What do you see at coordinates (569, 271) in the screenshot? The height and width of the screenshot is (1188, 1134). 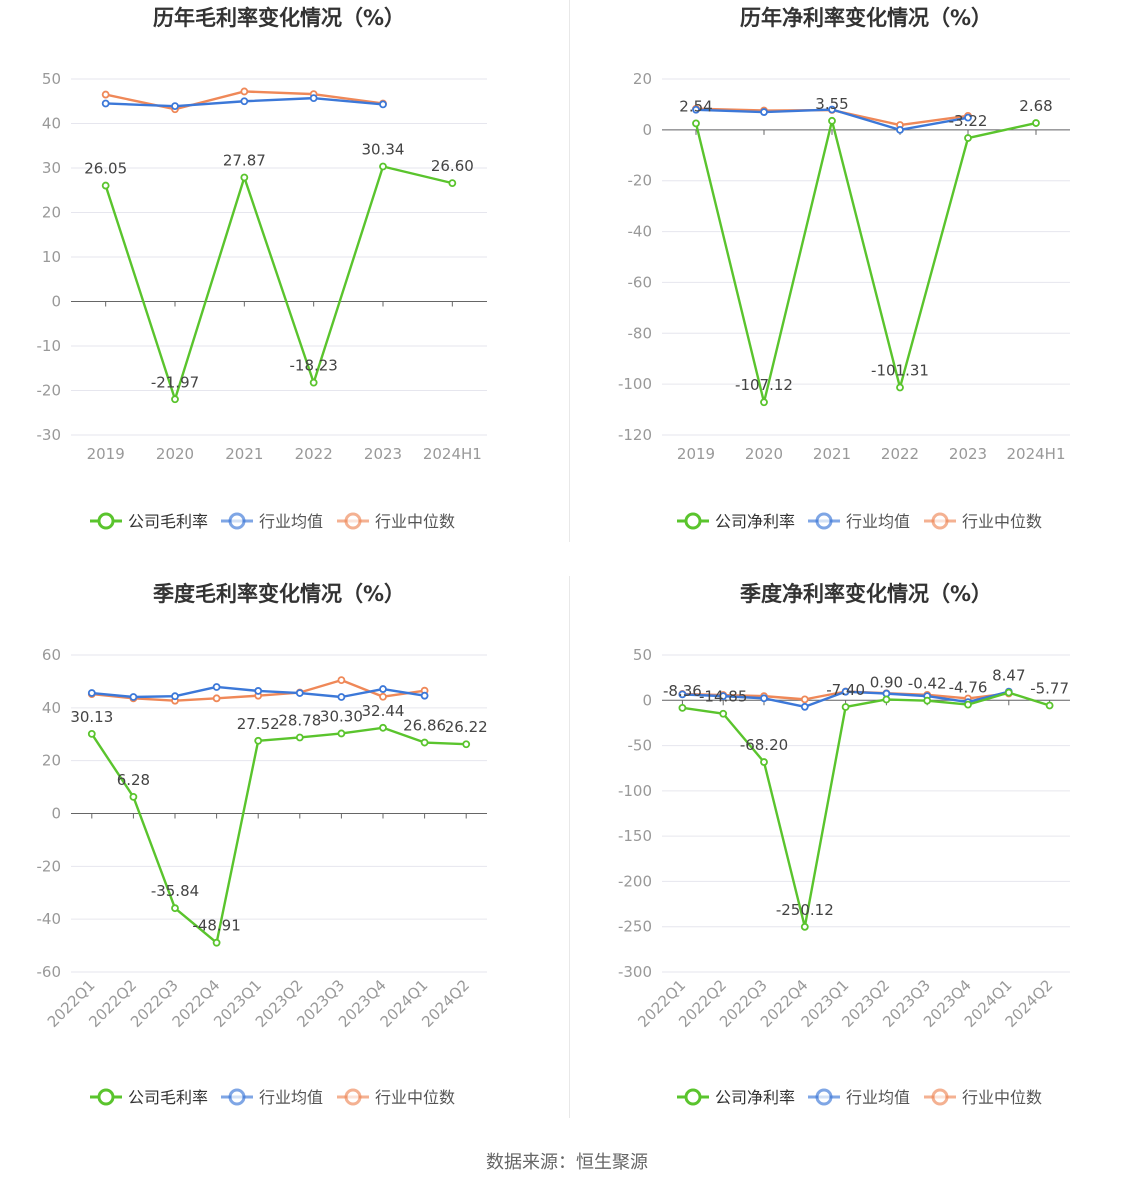 I see `panel-divider-top` at bounding box center [569, 271].